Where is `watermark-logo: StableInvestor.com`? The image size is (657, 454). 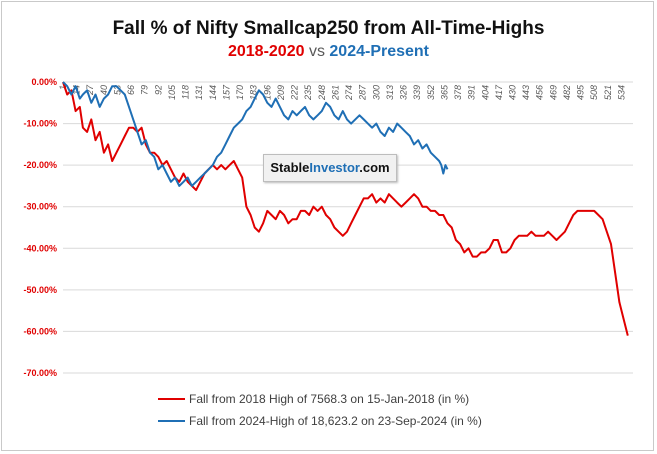 watermark-logo: StableInvestor.com is located at coordinates (330, 168).